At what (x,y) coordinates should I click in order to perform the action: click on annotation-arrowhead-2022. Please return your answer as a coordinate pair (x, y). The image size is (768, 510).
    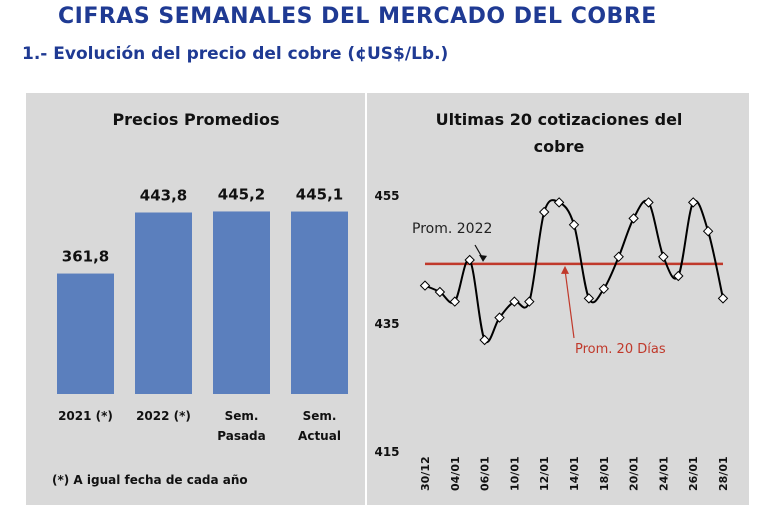
    Looking at the image, I should click on (483, 258).